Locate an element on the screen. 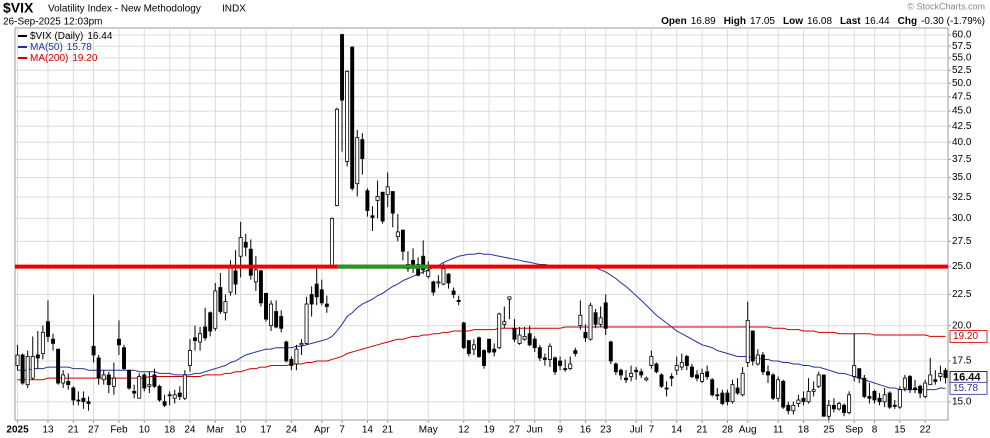  legend-name: MA(50) is located at coordinates (46, 47).